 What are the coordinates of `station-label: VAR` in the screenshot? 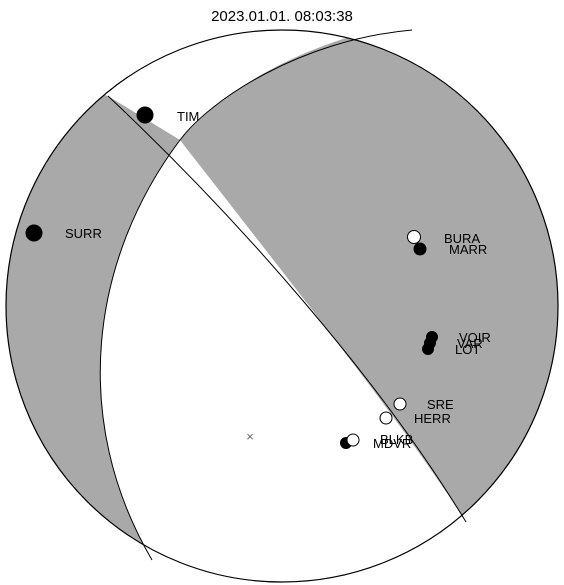 It's located at (470, 343).